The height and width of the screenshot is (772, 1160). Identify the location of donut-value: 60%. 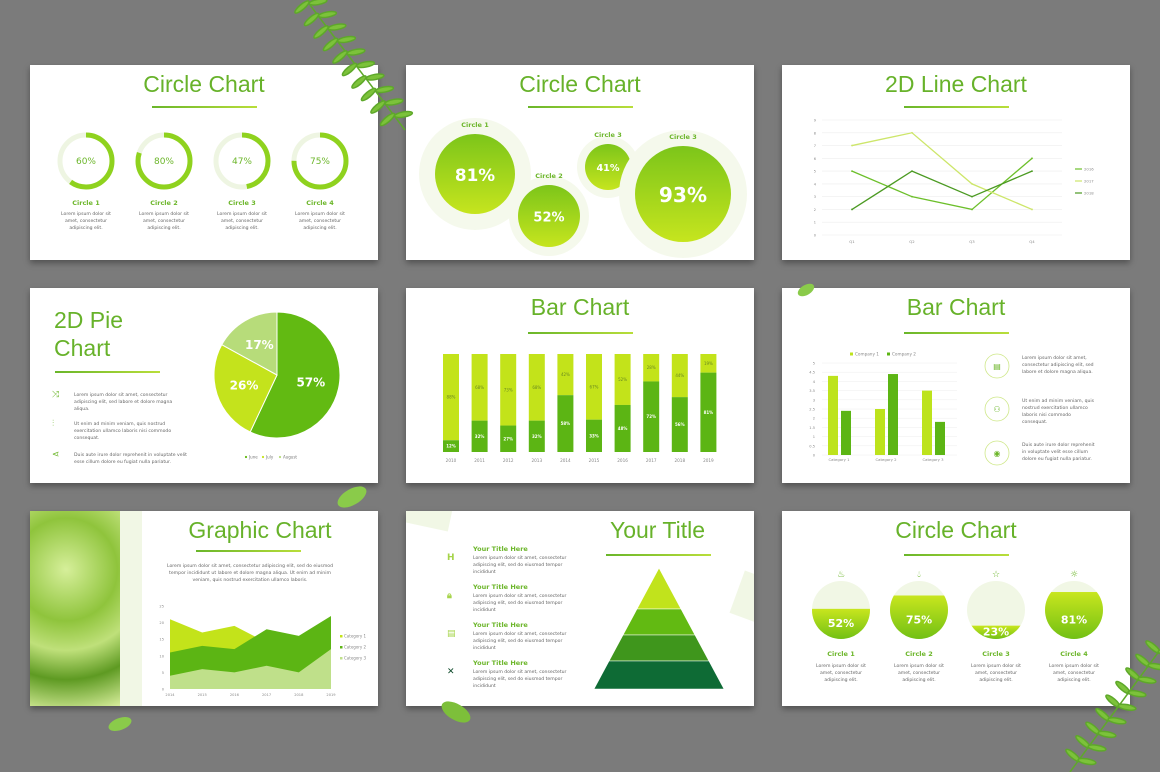
(86, 162).